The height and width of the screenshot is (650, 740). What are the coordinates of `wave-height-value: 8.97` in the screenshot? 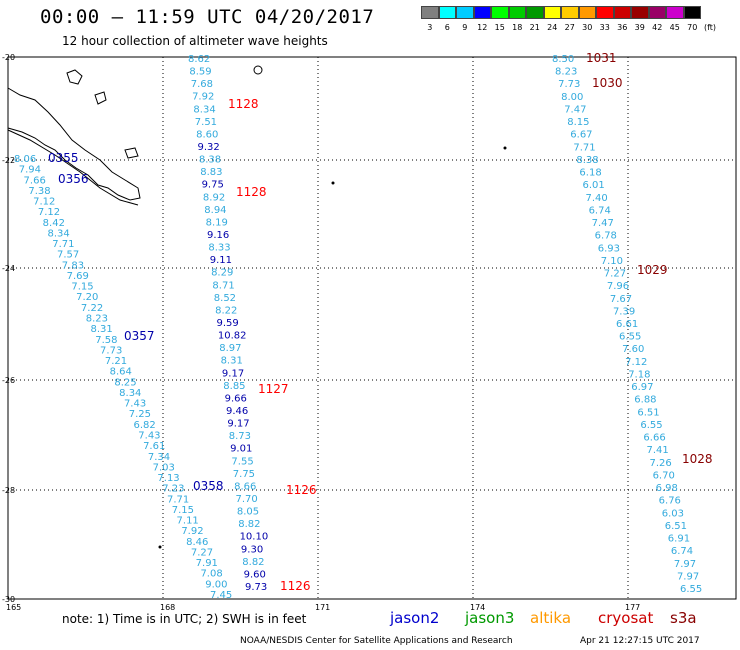 It's located at (230, 348).